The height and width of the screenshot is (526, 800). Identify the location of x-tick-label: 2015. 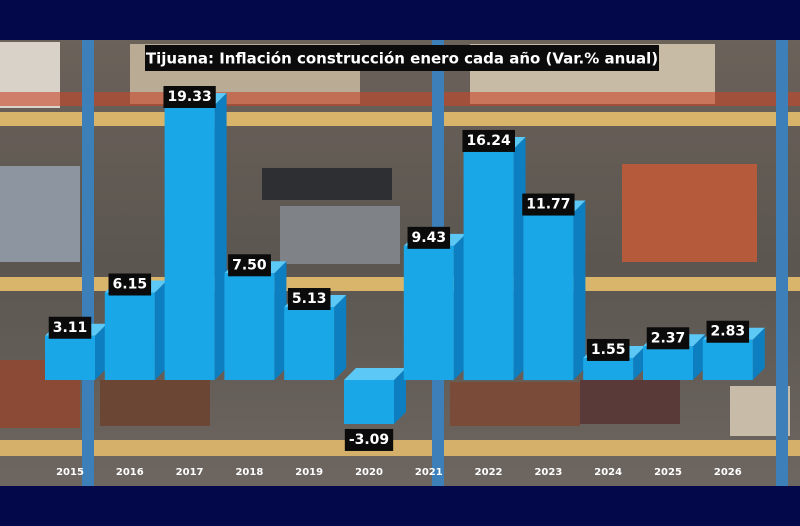
(70, 472).